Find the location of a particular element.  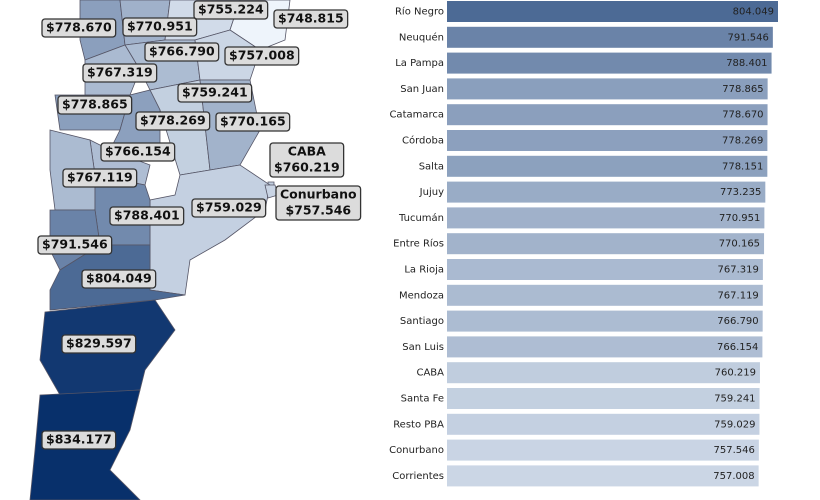

region-value: $766.790 is located at coordinates (182, 51).